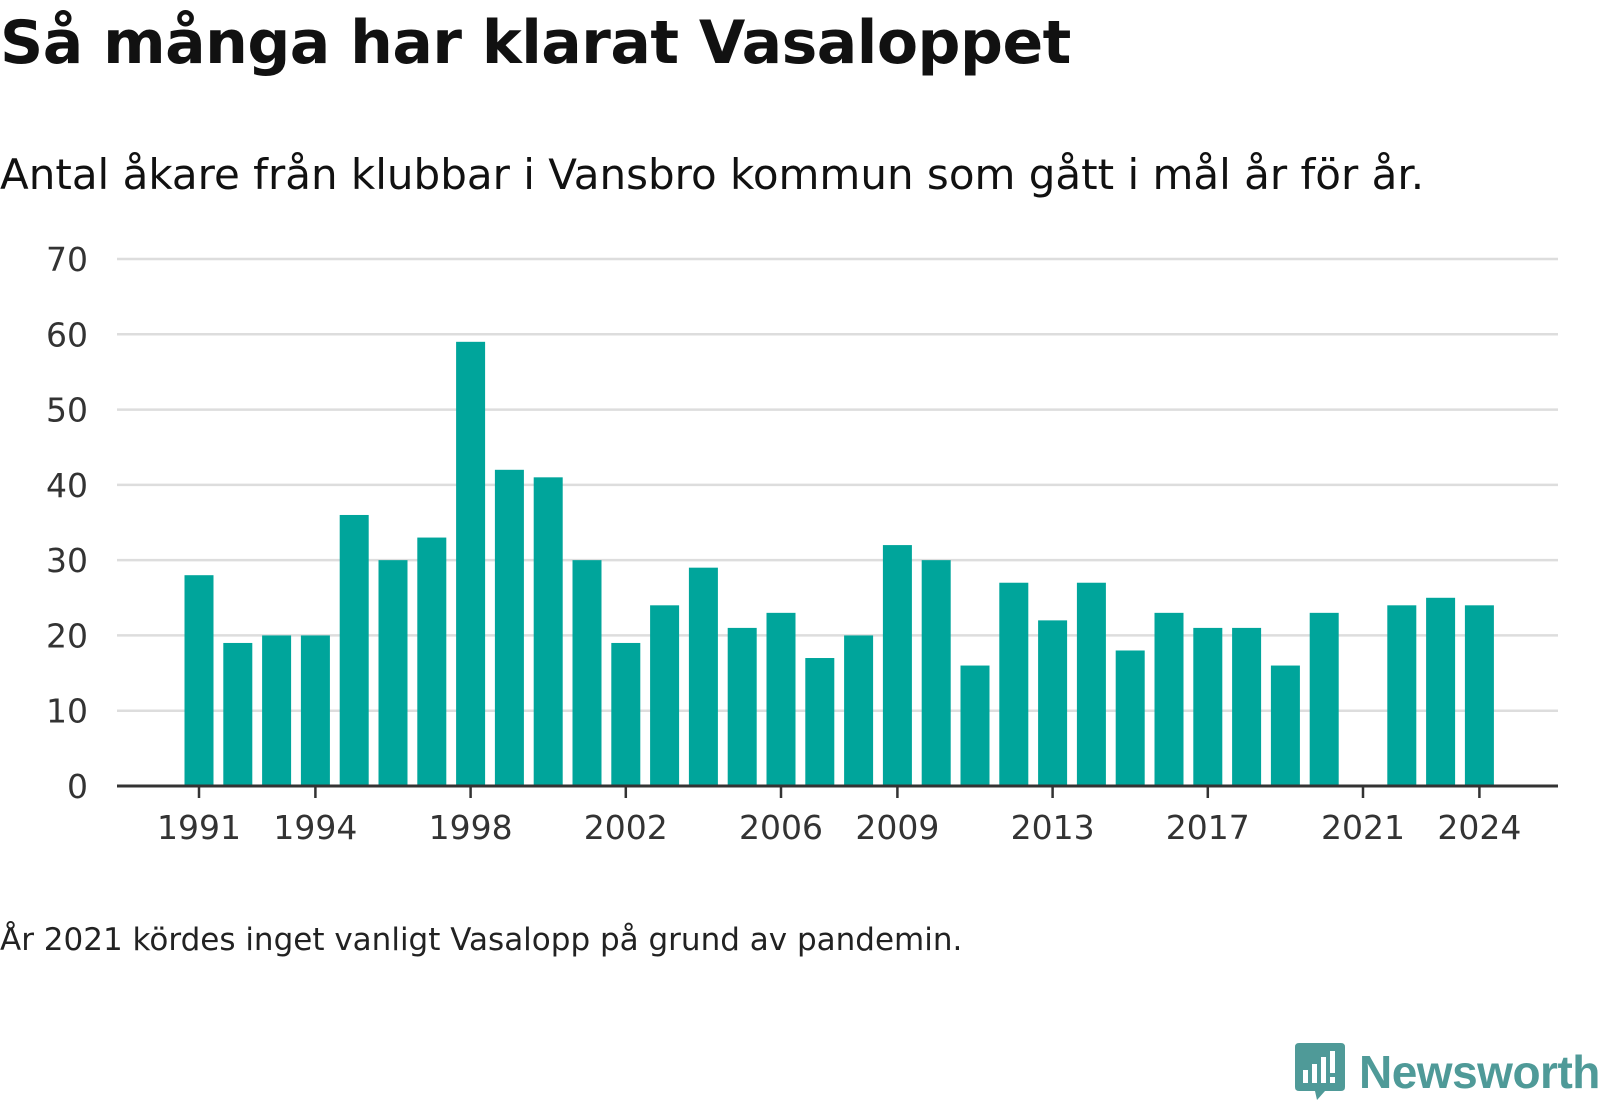  Describe the element at coordinates (1053, 703) in the screenshot. I see `bar-2013` at that location.